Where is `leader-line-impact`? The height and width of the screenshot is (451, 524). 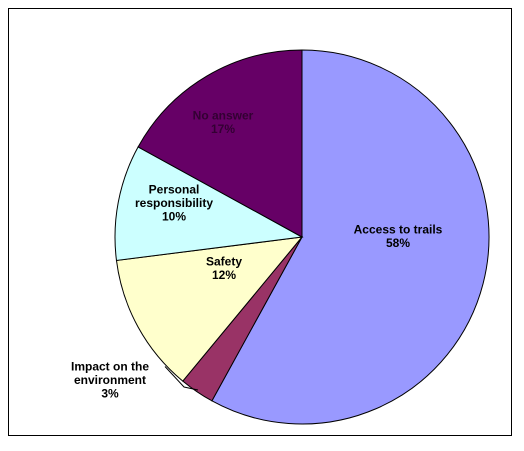 leader-line-impact is located at coordinates (181, 378).